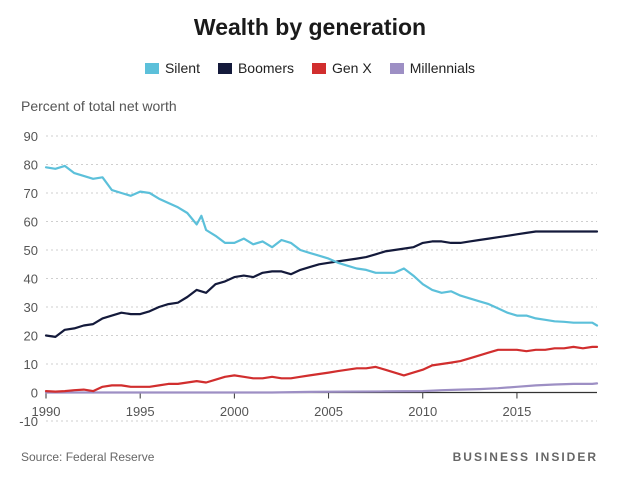  What do you see at coordinates (31, 307) in the screenshot?
I see `y-tick-label: 30` at bounding box center [31, 307].